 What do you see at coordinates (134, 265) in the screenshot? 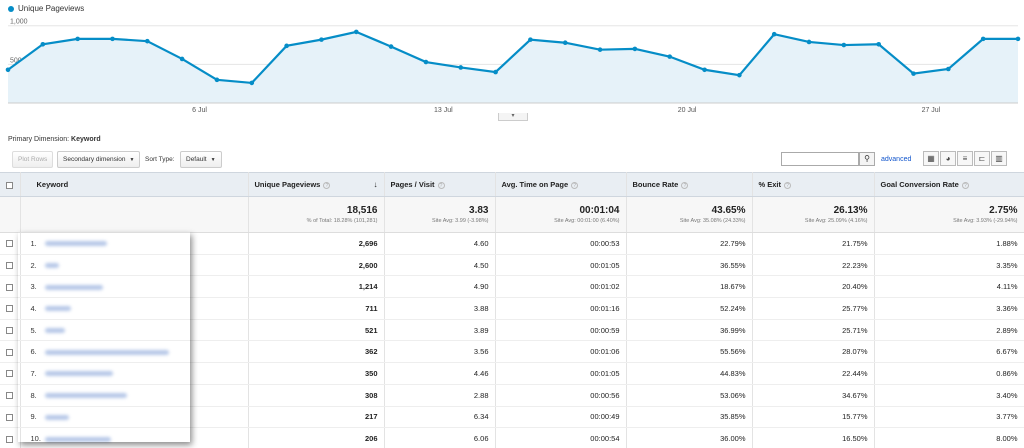
I see `keyword-cell: 2.` at bounding box center [134, 265].